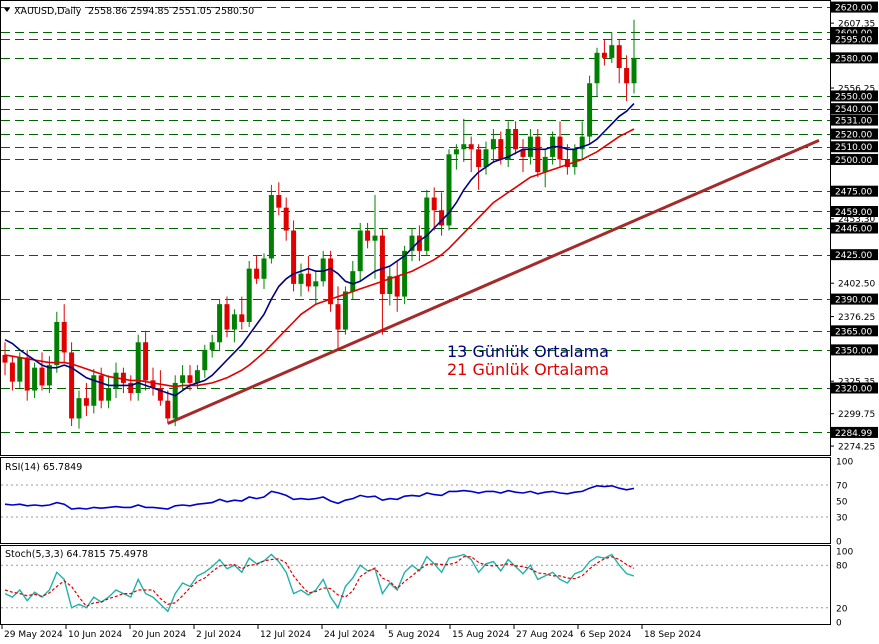 The image size is (879, 644). Describe the element at coordinates (95, 635) in the screenshot. I see `time-tick-label: 10 Jun 2024` at that location.